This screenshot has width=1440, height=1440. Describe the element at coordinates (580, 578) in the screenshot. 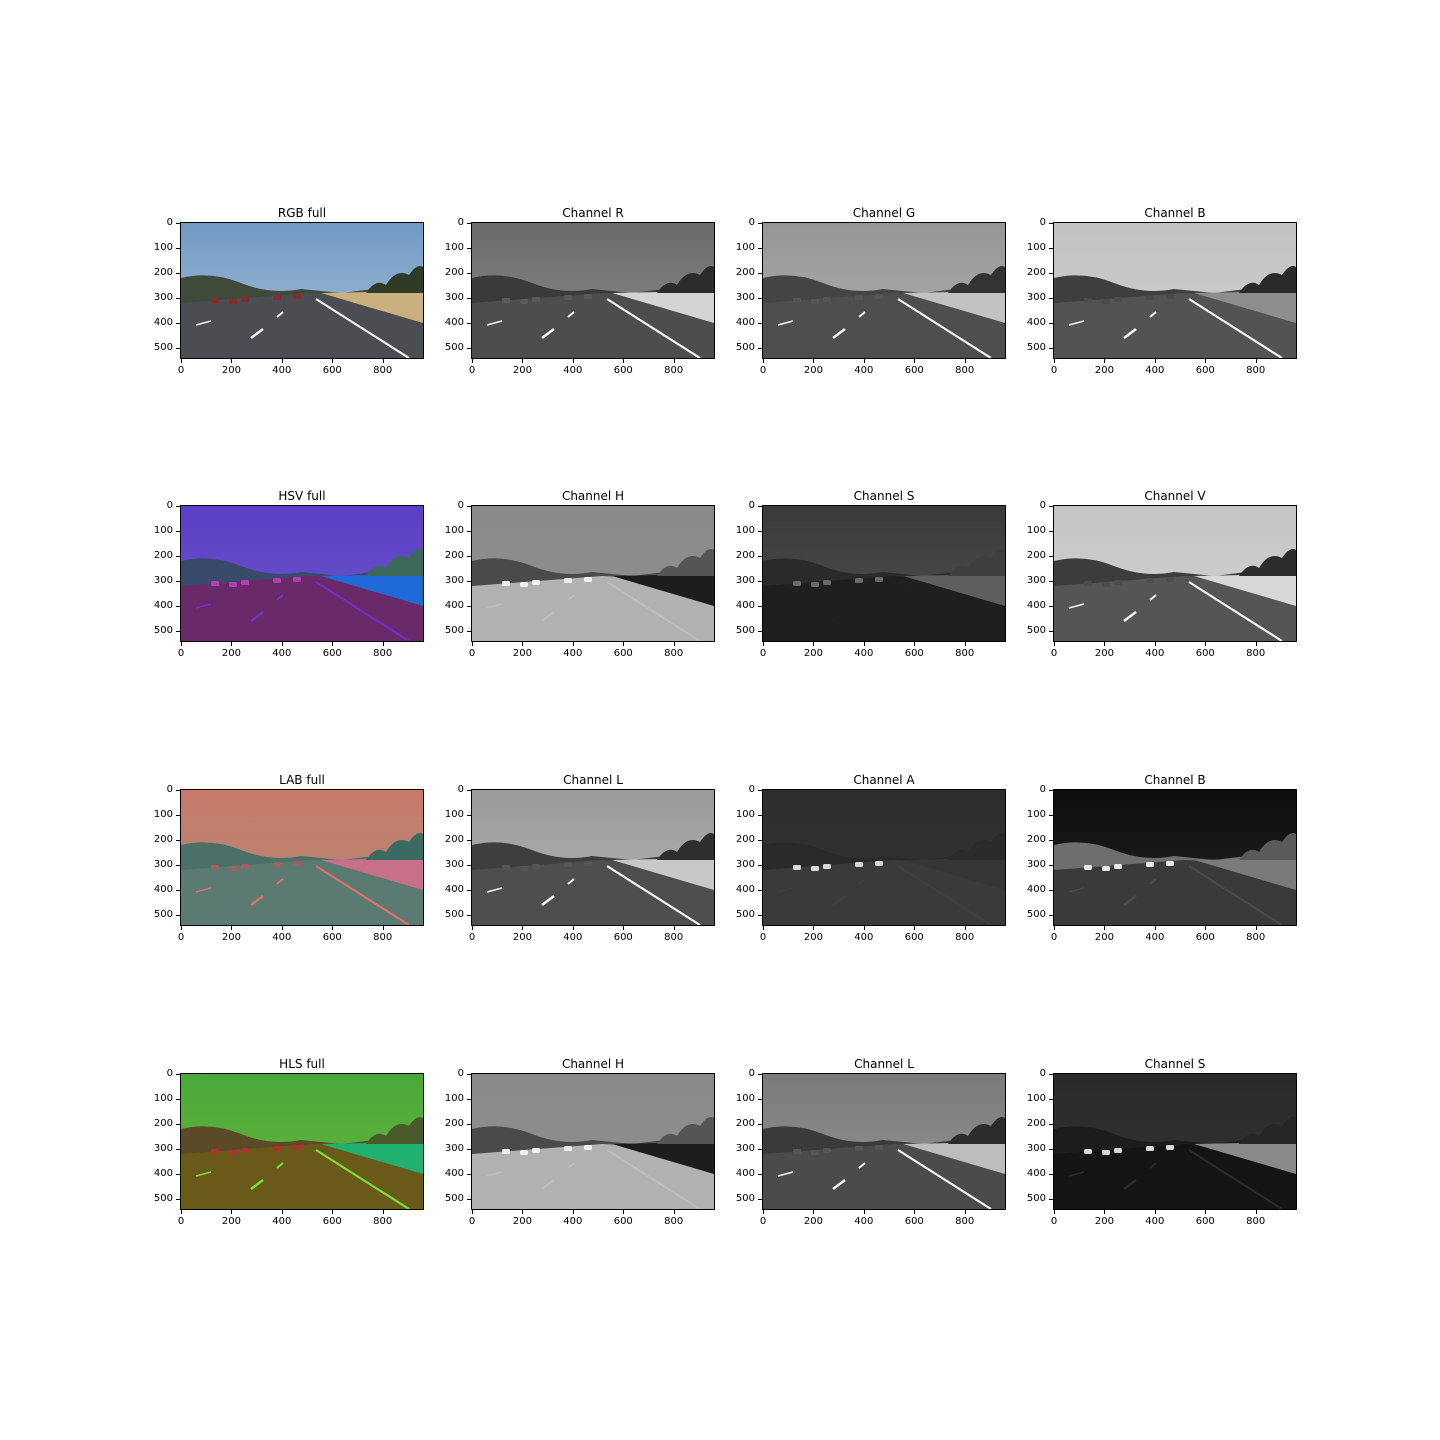

I see `image-panel: Channel H 0 100 200 300 400 500 0 200 400 600 800` at that location.